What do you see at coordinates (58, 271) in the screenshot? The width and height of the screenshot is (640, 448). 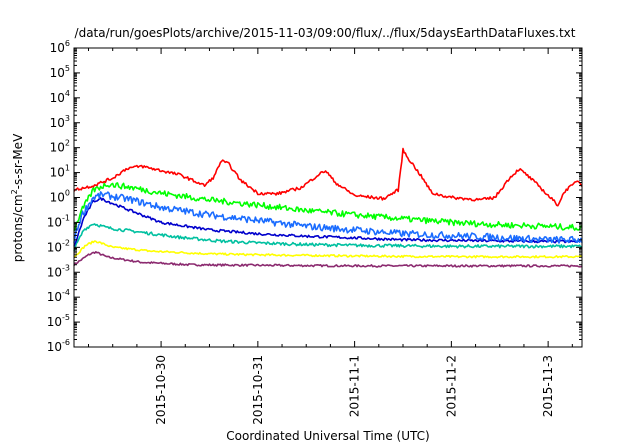 I see `y-tick-label: 10⁻³` at bounding box center [58, 271].